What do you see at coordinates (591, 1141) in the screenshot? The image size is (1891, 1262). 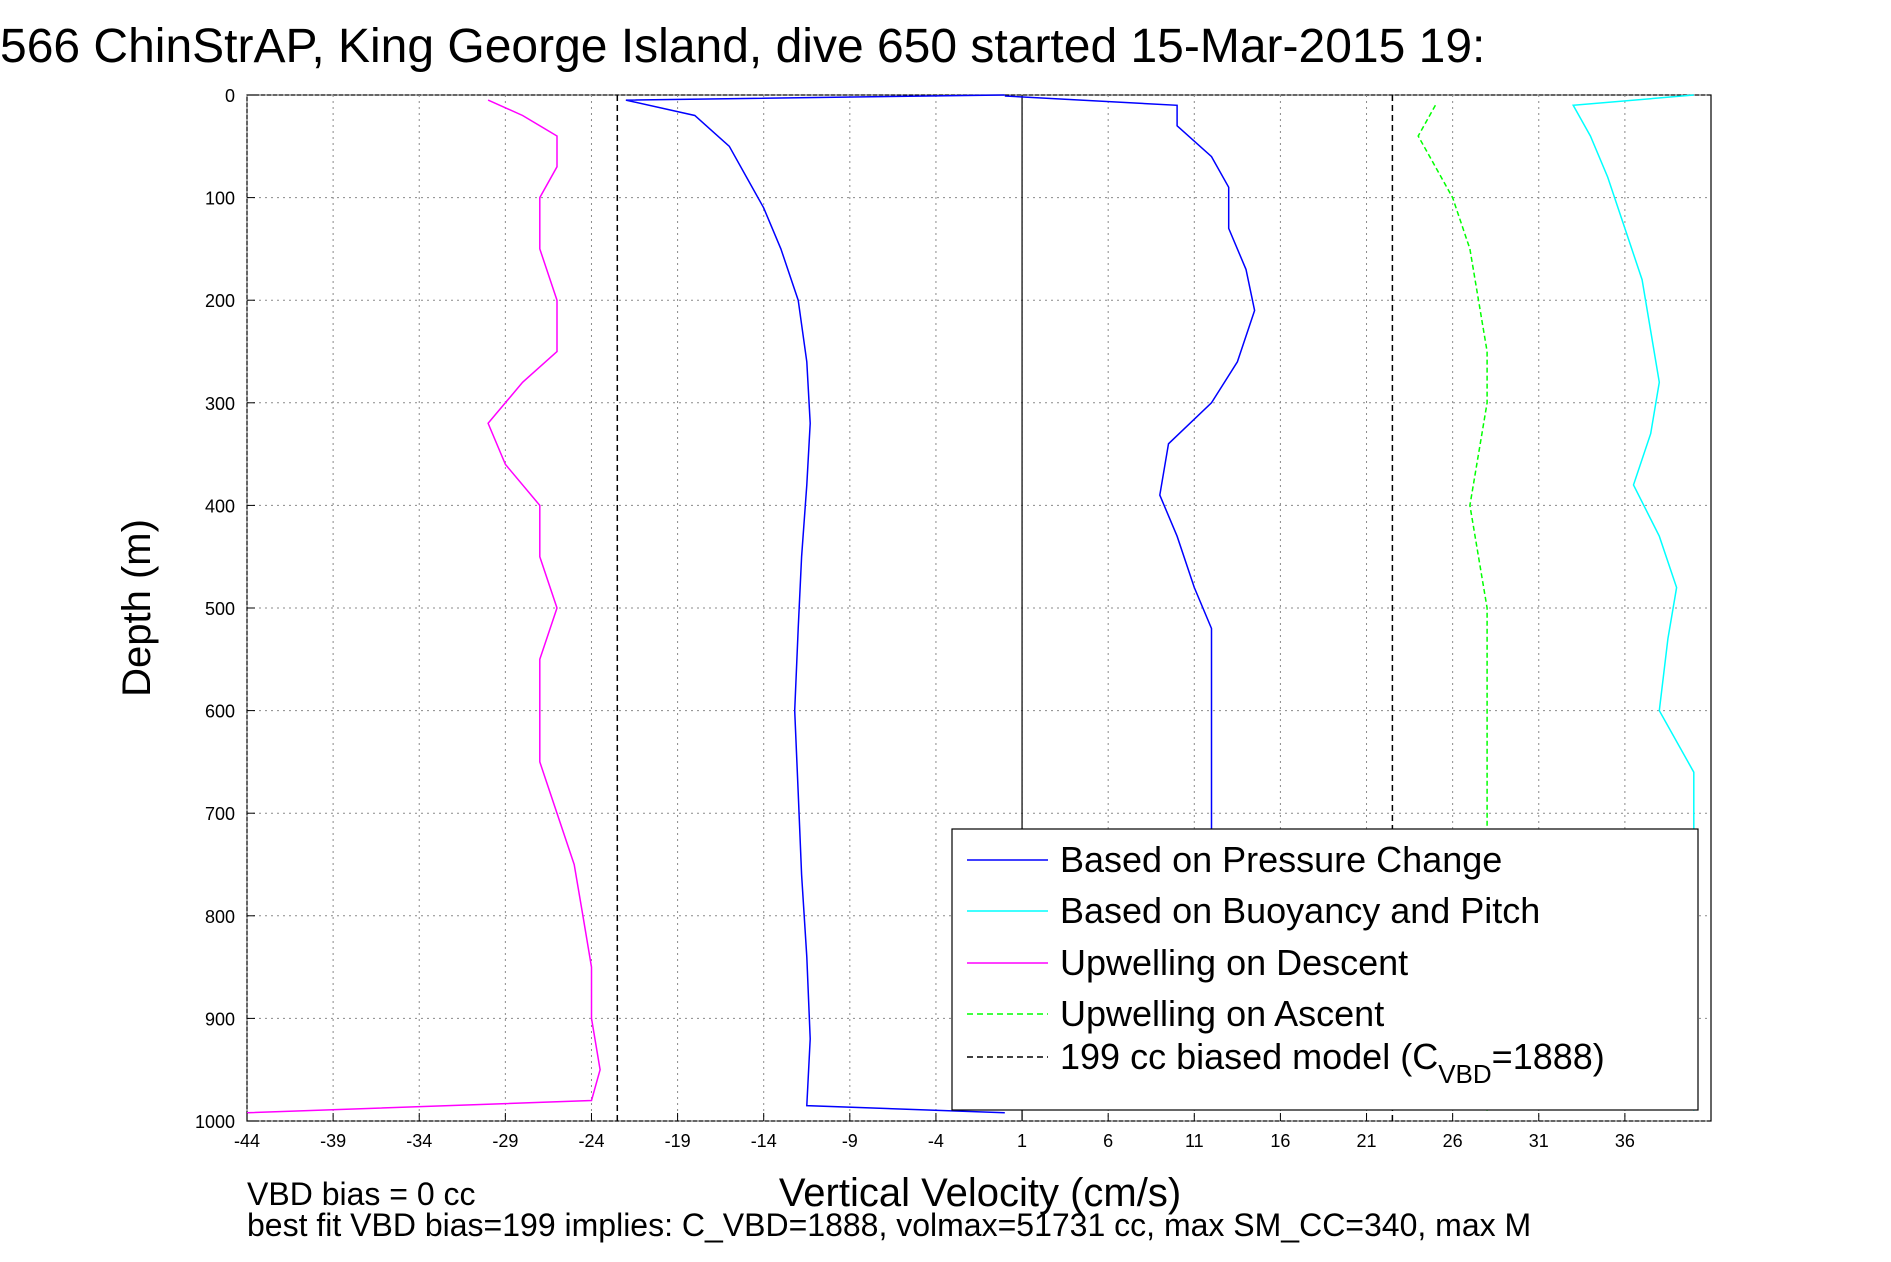 I see `x-tick-label: -24` at bounding box center [591, 1141].